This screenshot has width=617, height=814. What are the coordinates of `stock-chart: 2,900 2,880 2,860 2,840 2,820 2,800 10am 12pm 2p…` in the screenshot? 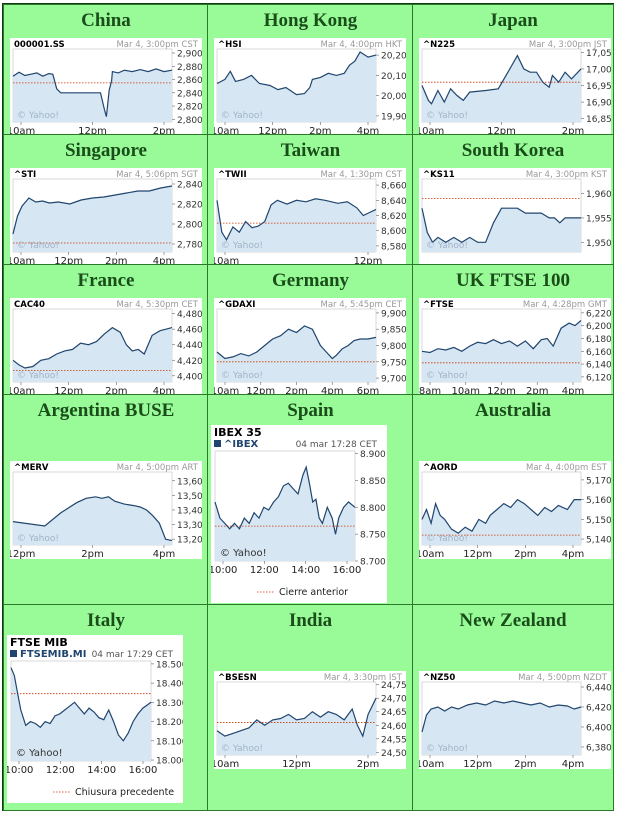 It's located at (106, 87).